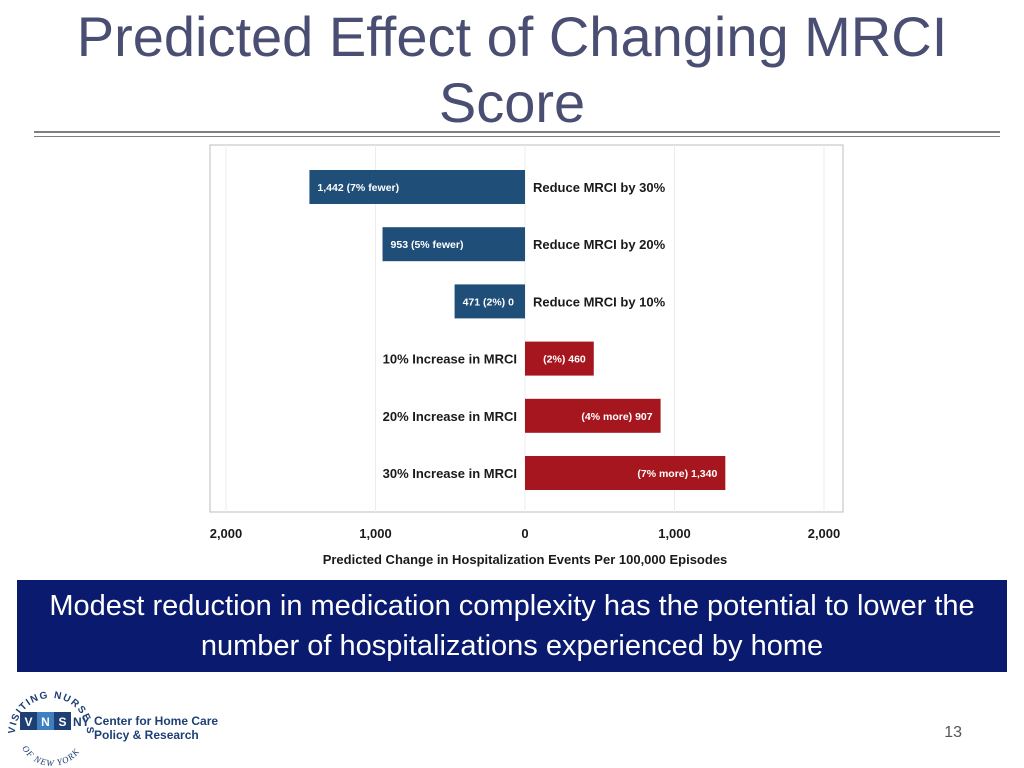 This screenshot has height=768, width=1024. I want to click on slide-title: Predicted Effect of Changing MRCI Score, so click(512, 69).